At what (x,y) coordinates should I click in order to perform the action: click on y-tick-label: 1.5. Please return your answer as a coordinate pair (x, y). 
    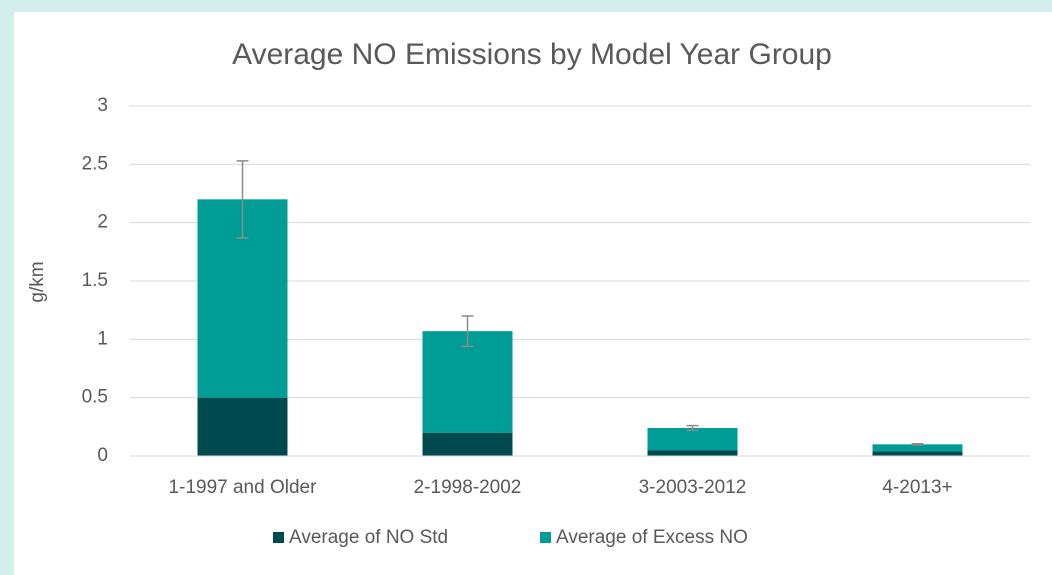
    Looking at the image, I should click on (95, 280).